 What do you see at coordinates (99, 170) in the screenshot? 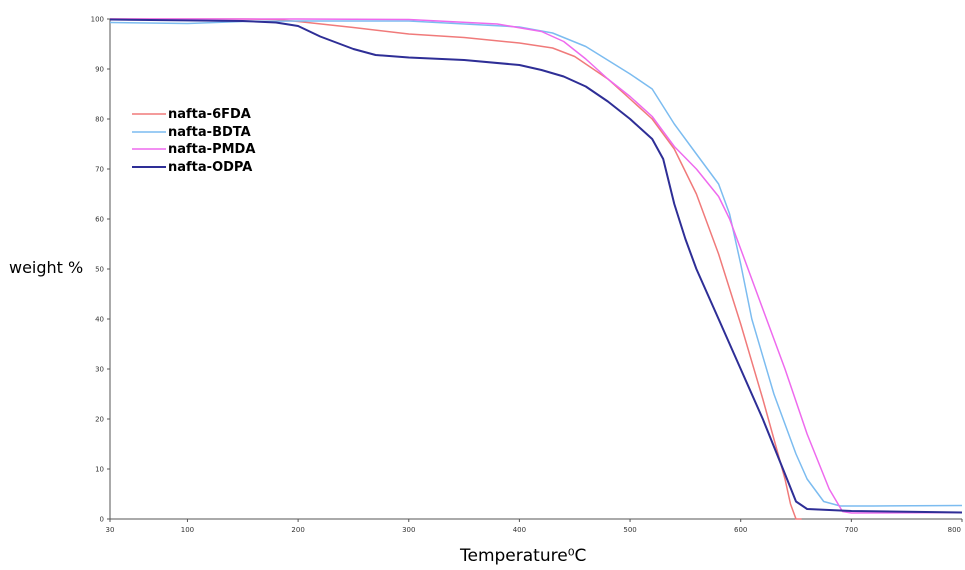
I see `y-tick-label: 70` at bounding box center [99, 170].